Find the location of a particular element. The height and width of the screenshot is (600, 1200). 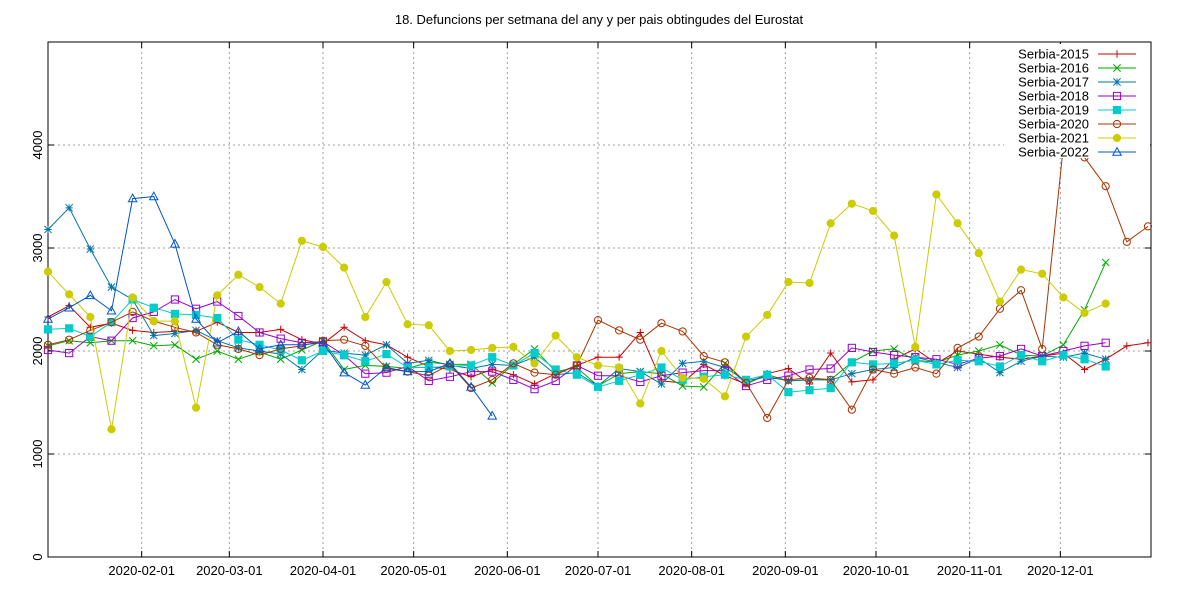

x-tick-label: 2020-12-01 is located at coordinates (1060, 570).